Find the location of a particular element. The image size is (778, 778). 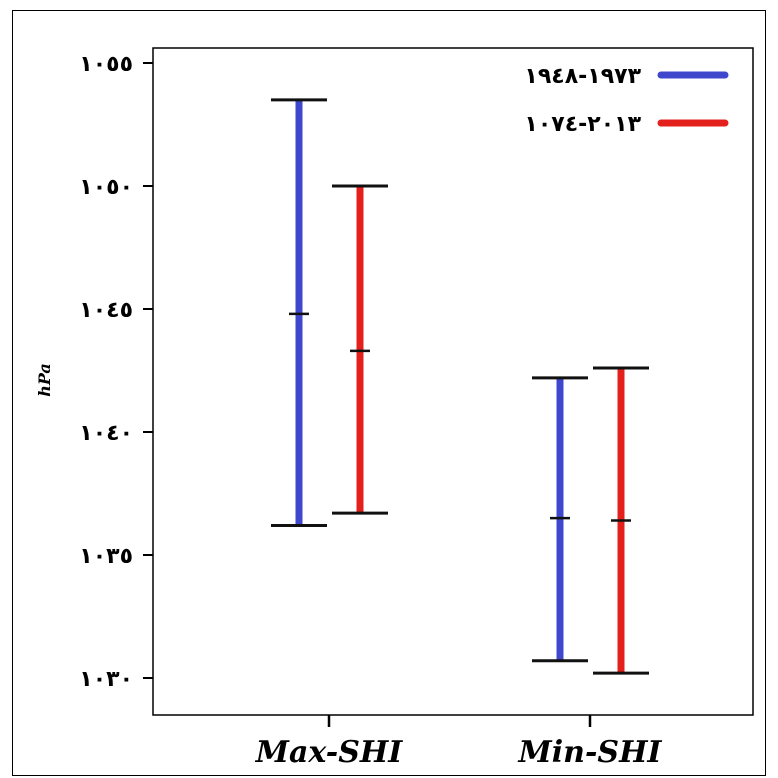

y-tick-label: ١٠٤٠ is located at coordinates (106, 433).